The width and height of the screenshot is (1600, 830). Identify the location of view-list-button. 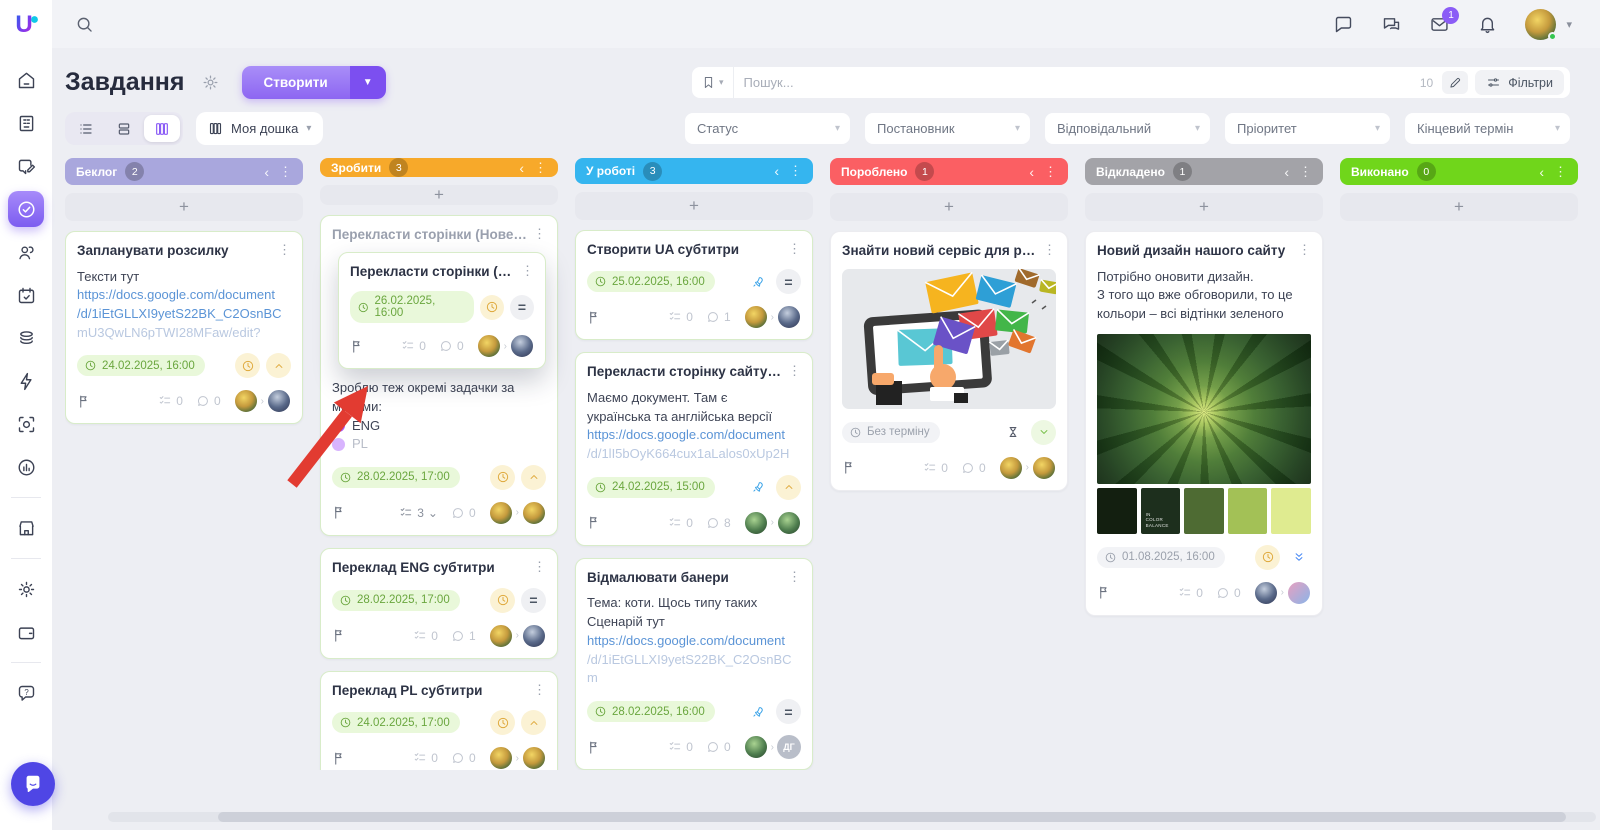
(86, 128).